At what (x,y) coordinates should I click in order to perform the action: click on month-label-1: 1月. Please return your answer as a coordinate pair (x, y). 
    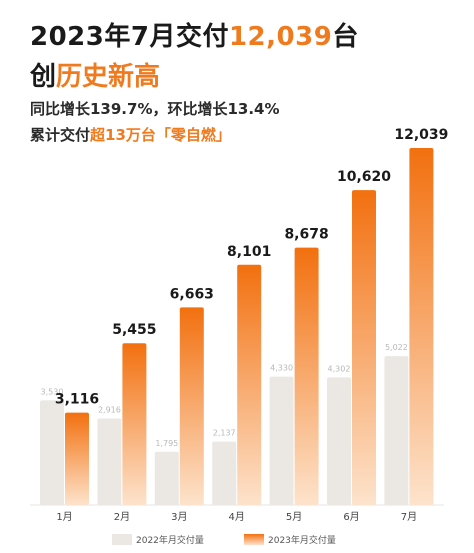
    Looking at the image, I should click on (64, 517).